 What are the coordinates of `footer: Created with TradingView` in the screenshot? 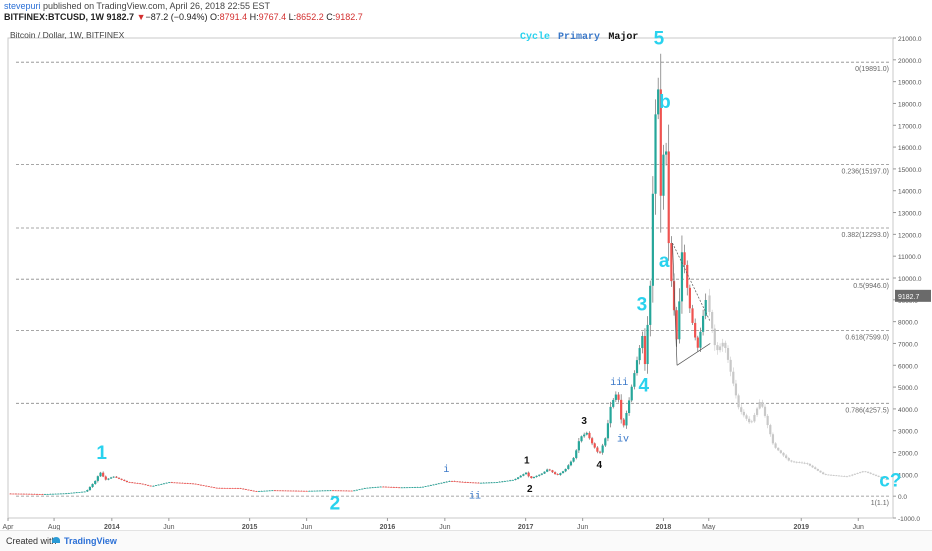 It's located at (466, 540).